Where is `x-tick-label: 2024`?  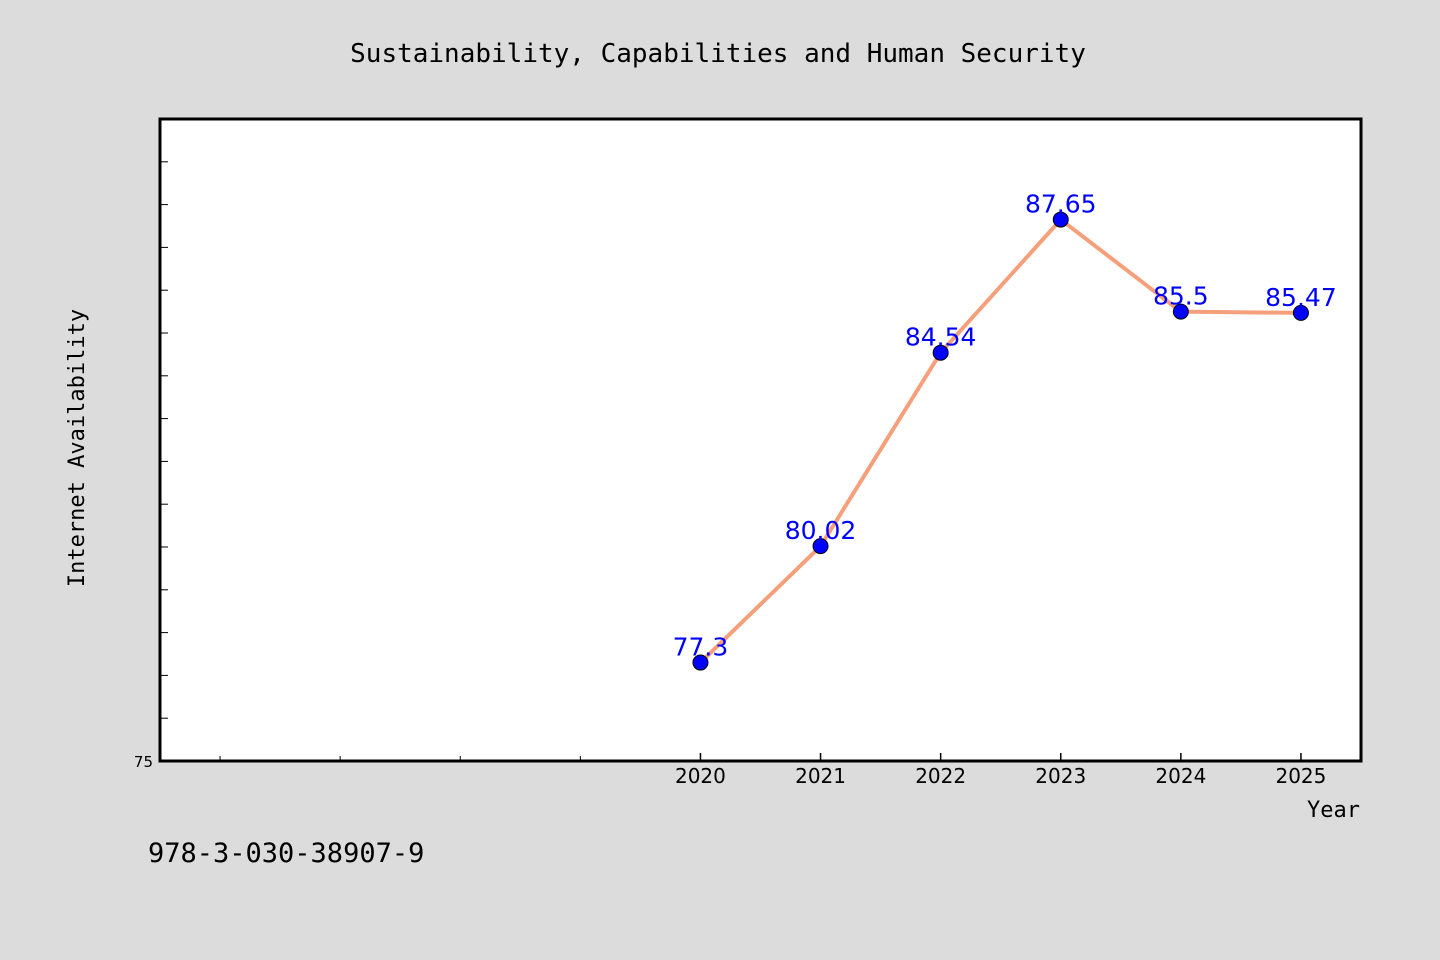 x-tick-label: 2024 is located at coordinates (1180, 776).